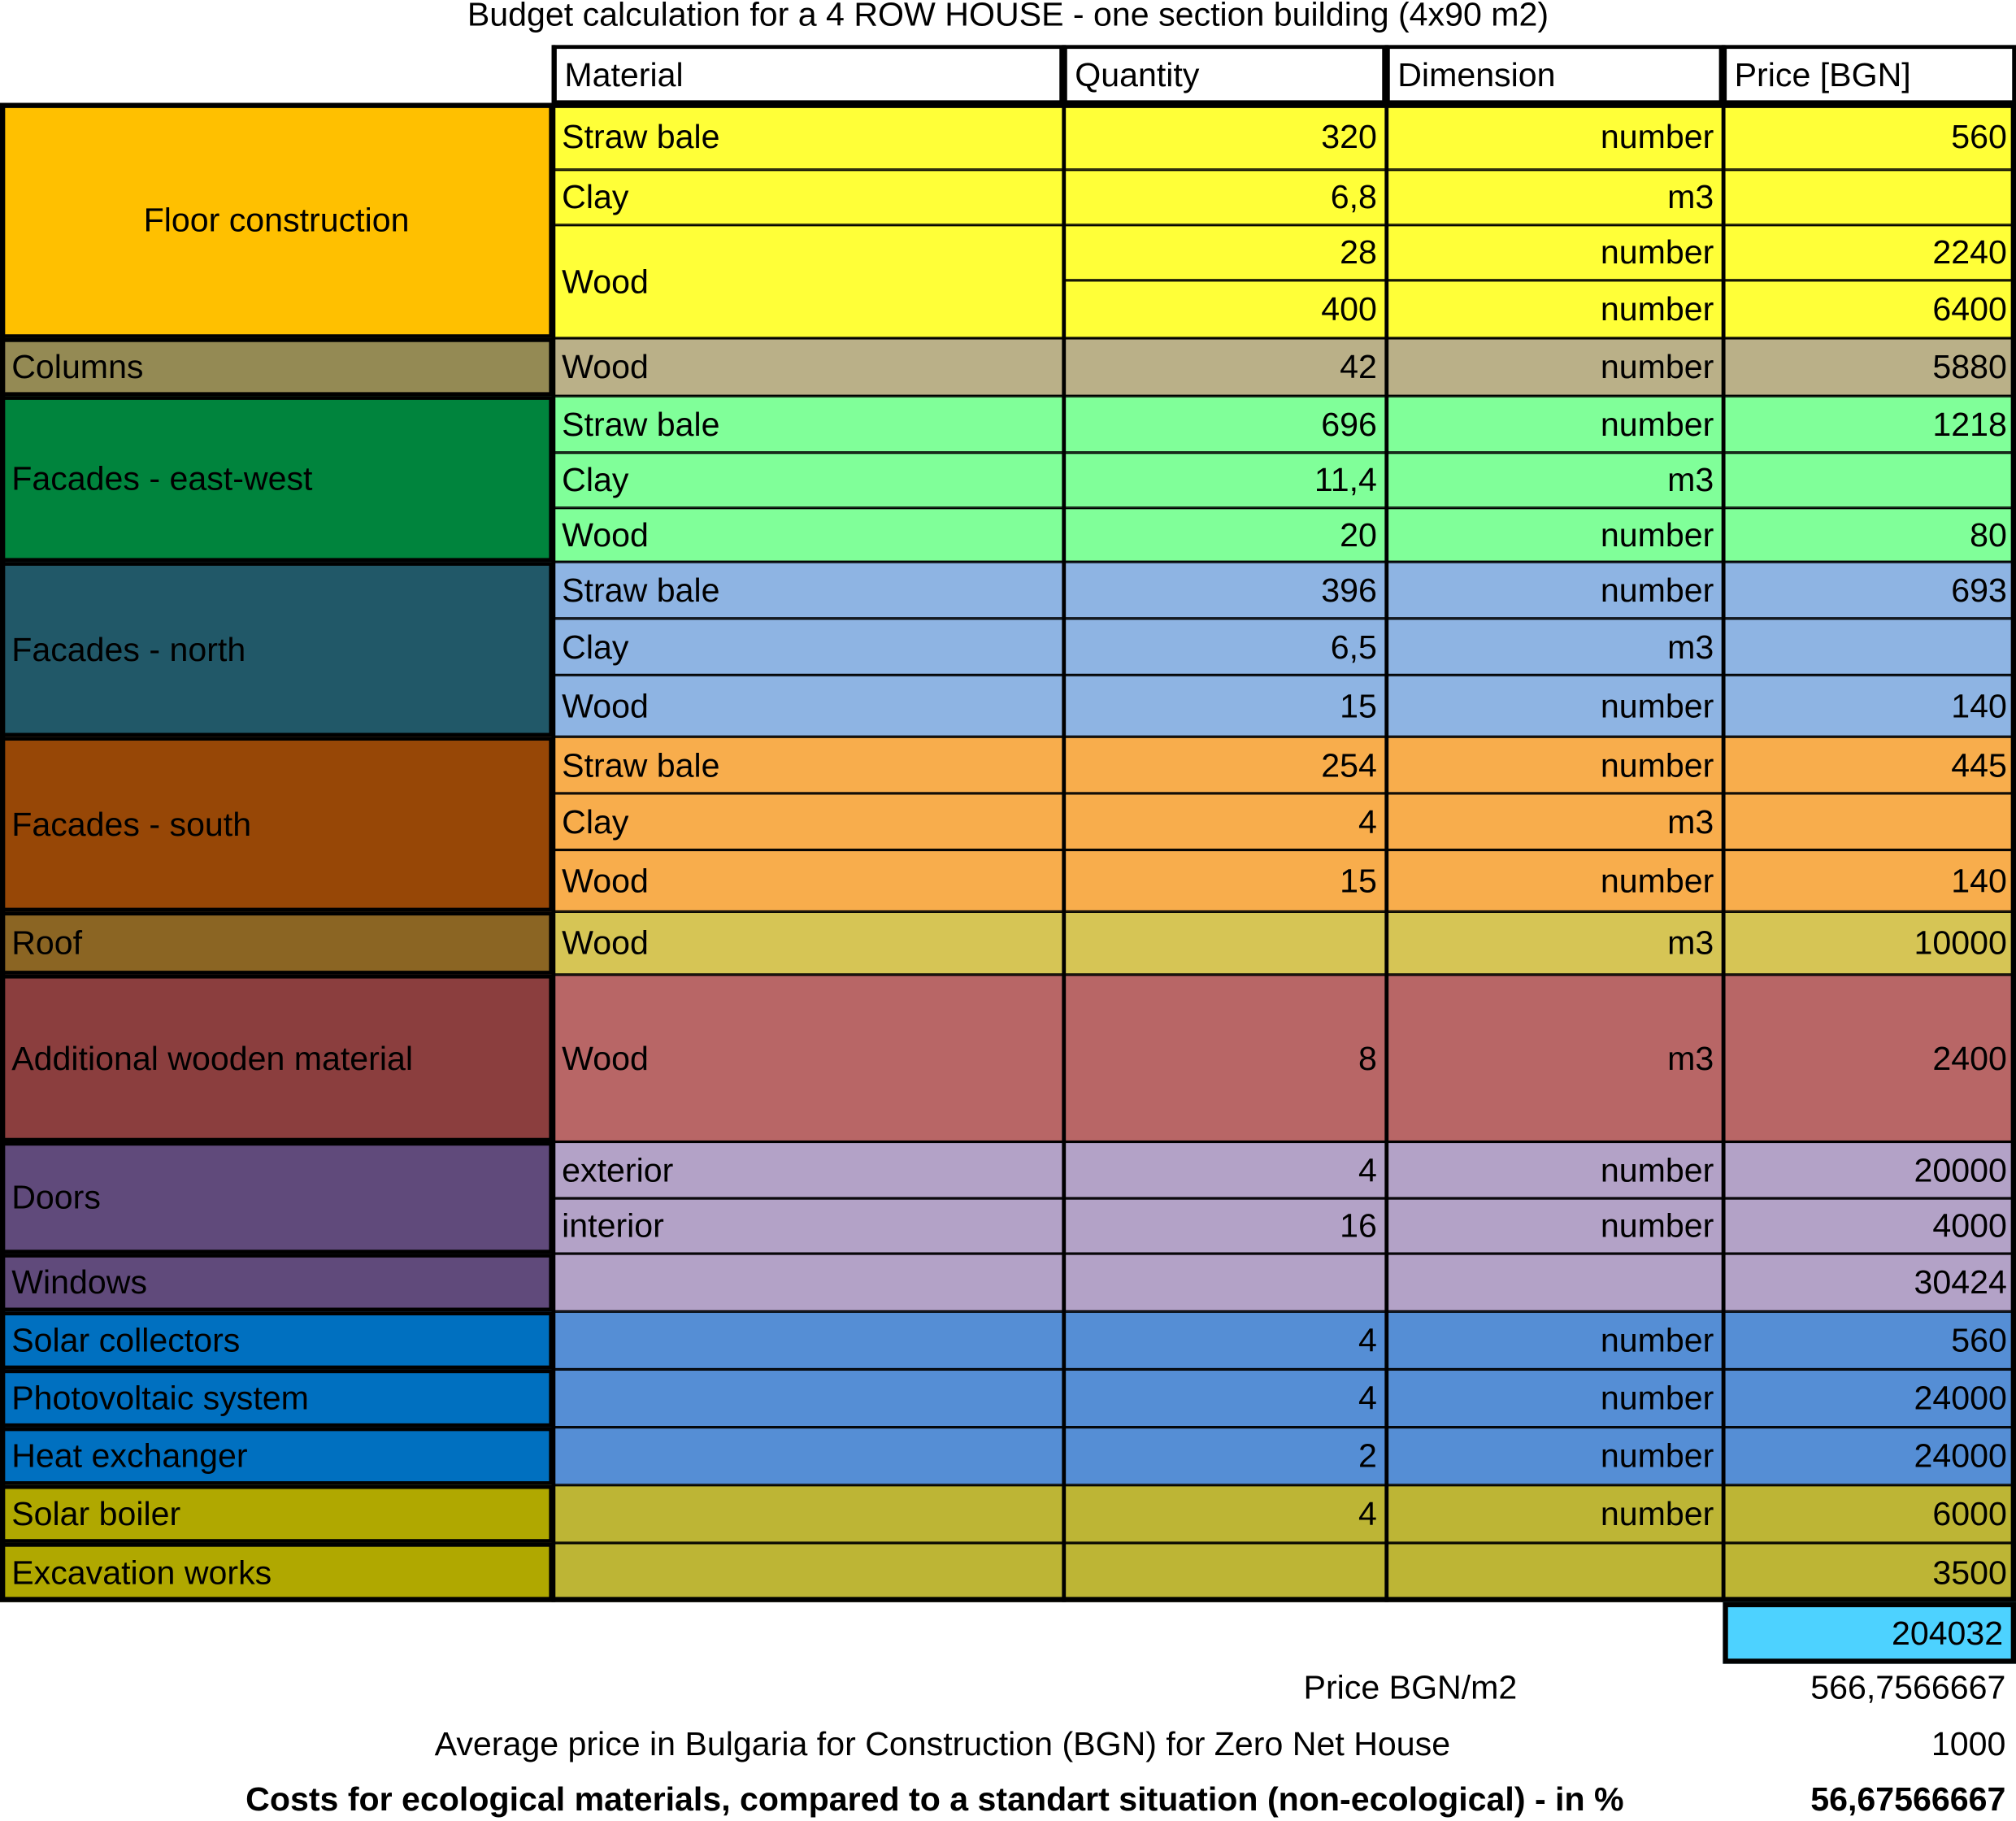 This screenshot has height=1821, width=2016. I want to click on price-cell-text: 140, so click(1979, 880).